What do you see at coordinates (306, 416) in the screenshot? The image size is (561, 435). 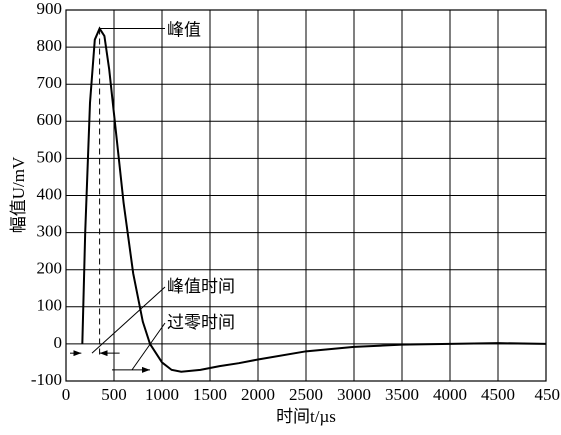 I see `x-axis-label: 时间t/µs` at bounding box center [306, 416].